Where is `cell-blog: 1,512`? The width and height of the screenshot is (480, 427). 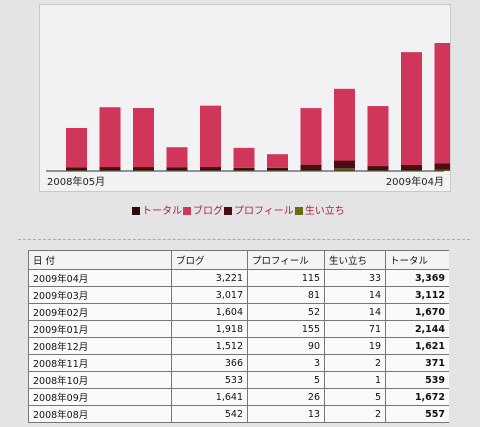
cell-blog: 1,512 is located at coordinates (209, 346).